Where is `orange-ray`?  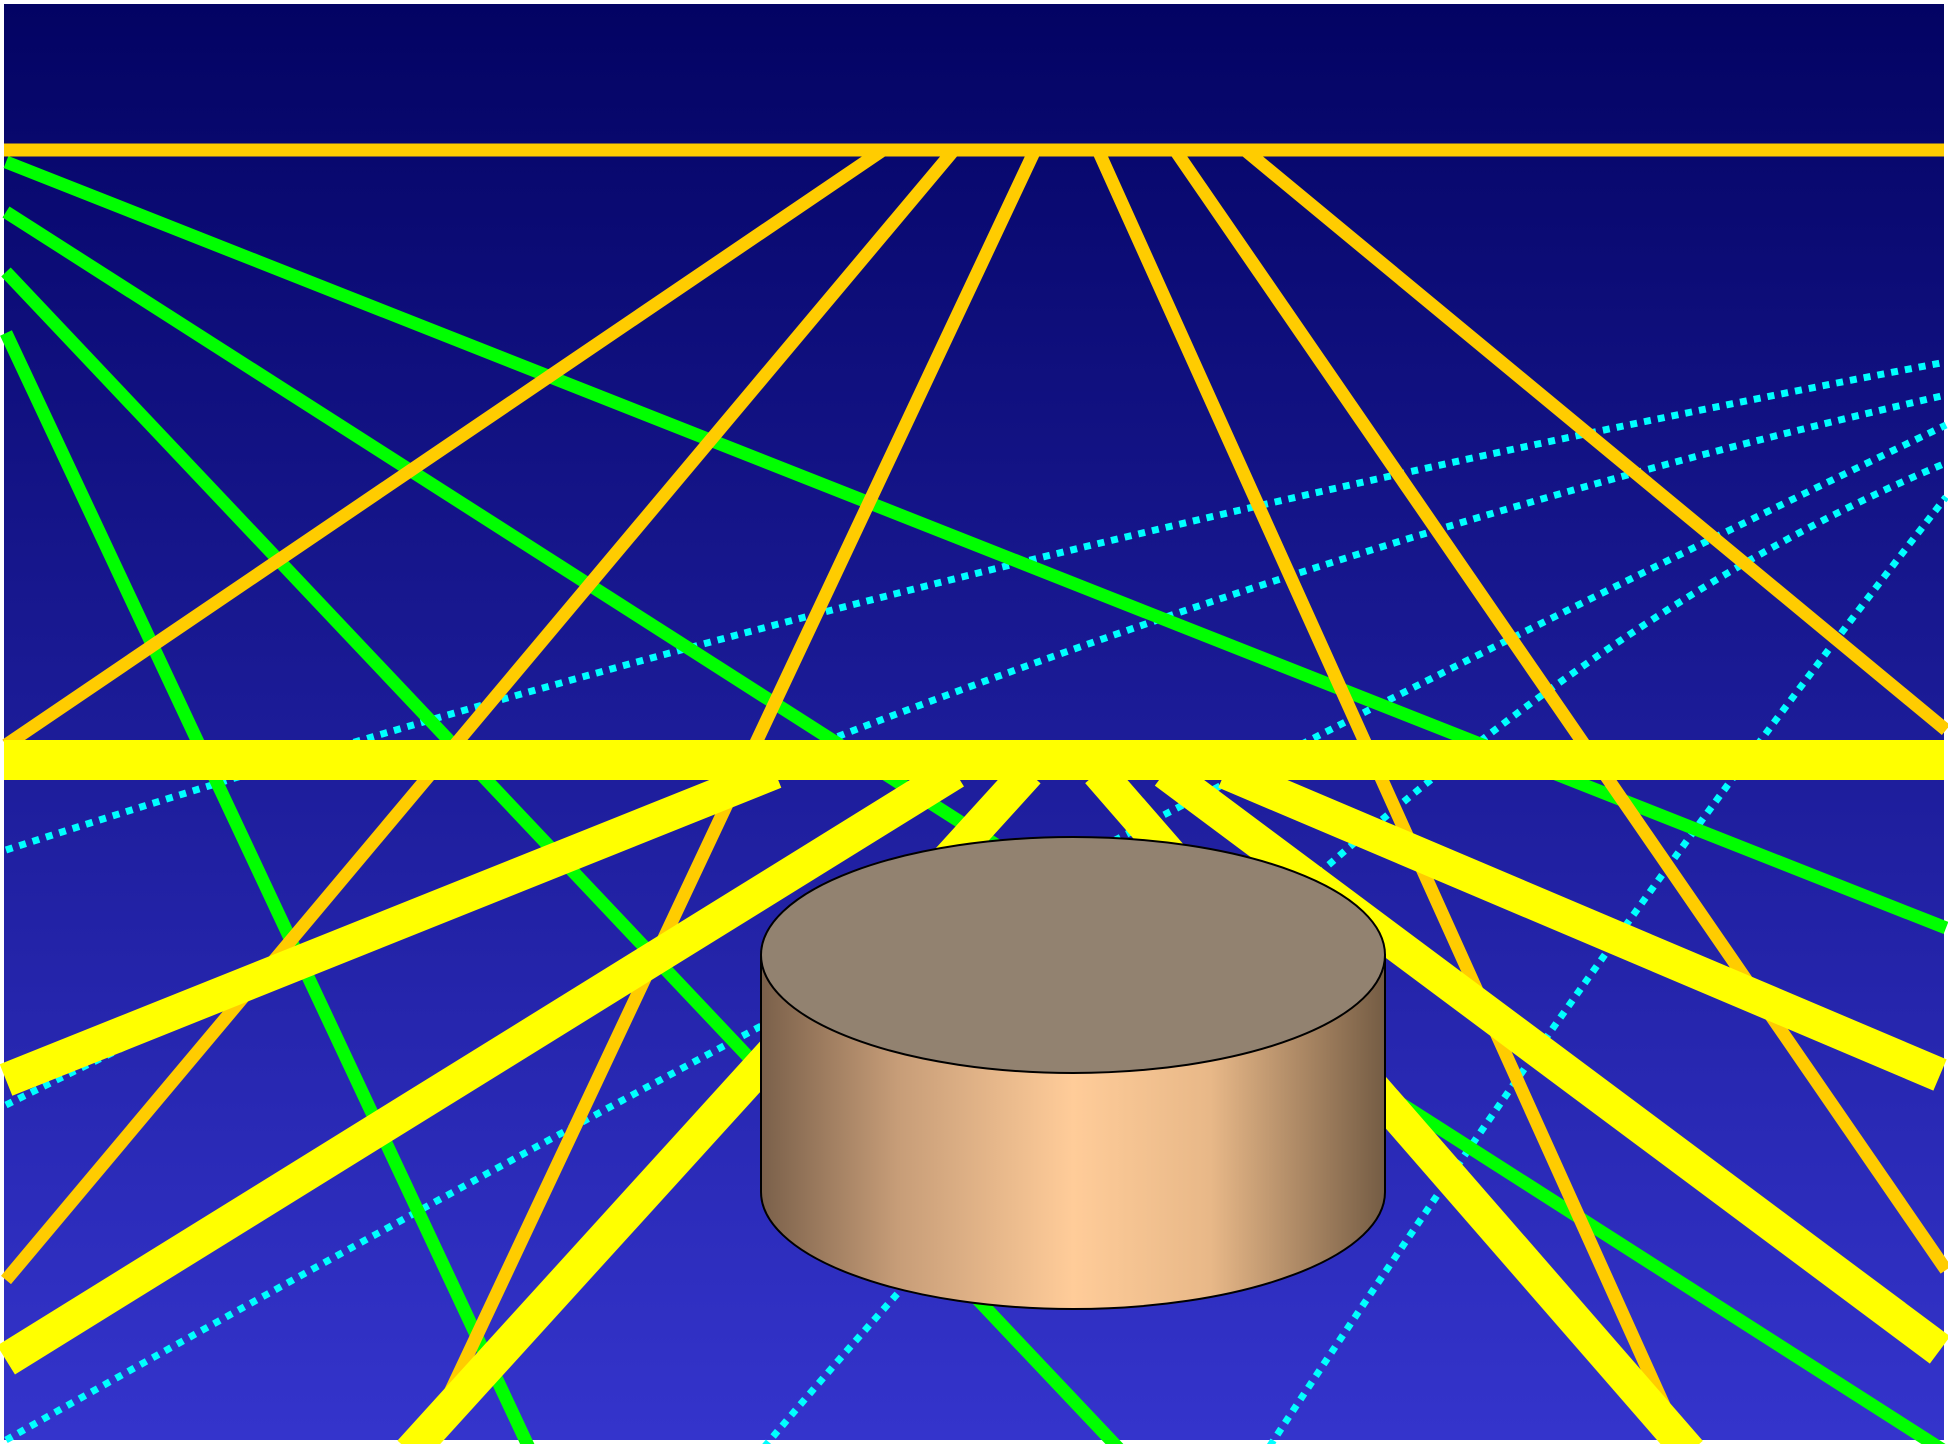
orange-ray is located at coordinates (1594, 440).